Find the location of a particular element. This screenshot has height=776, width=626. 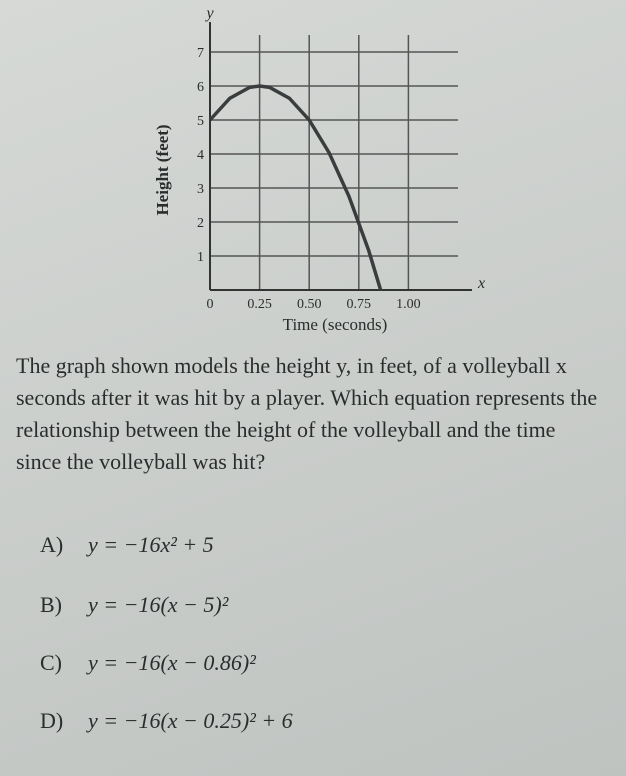

x-tick-label: 0.25 is located at coordinates (259, 304).